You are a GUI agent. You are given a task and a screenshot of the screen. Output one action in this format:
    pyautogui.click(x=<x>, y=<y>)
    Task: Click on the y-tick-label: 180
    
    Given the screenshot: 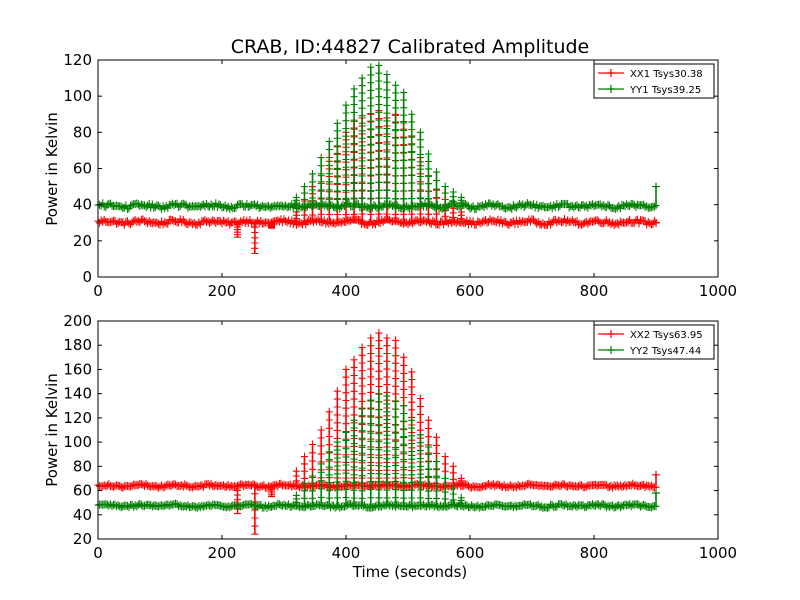 What is the action you would take?
    pyautogui.click(x=77, y=345)
    